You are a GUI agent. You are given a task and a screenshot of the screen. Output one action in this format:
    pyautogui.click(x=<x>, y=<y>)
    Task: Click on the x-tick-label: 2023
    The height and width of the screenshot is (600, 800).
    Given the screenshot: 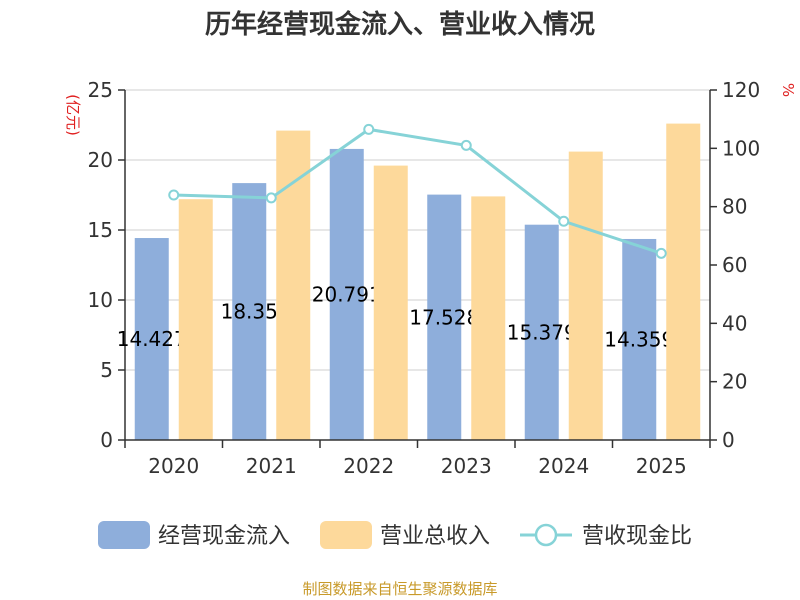 What is the action you would take?
    pyautogui.click(x=466, y=466)
    